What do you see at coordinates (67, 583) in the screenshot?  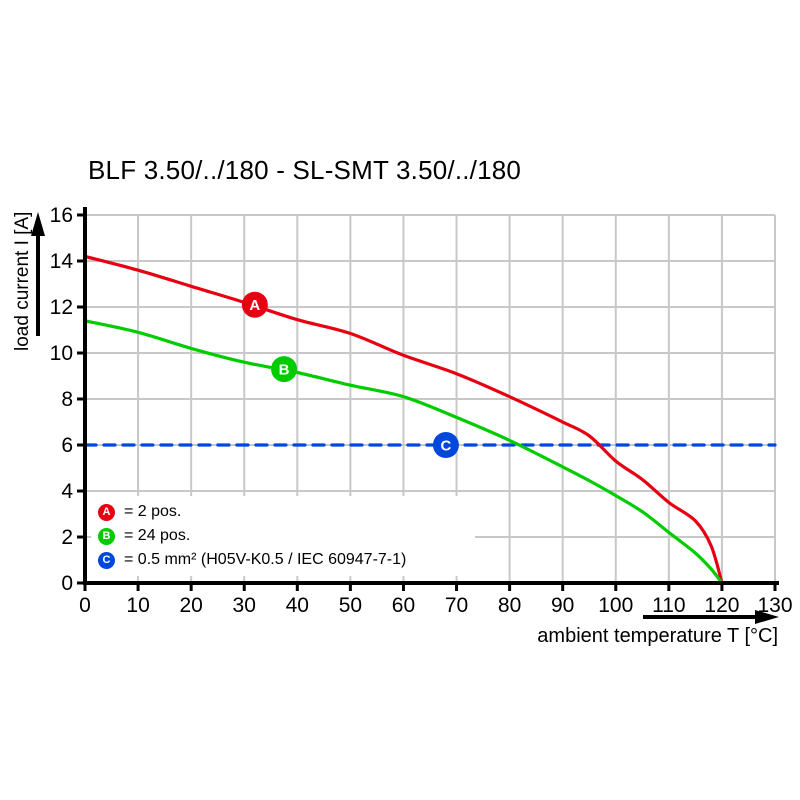 I see `y-tick-label: 0` at bounding box center [67, 583].